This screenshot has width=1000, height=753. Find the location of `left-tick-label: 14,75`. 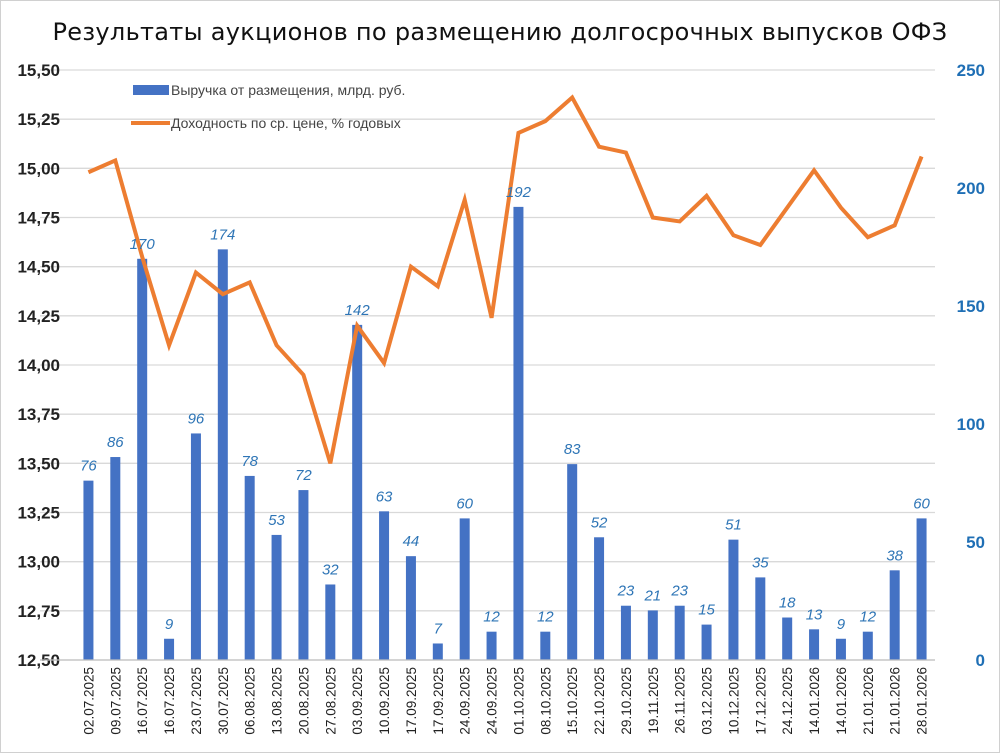

left-tick-label: 14,75 is located at coordinates (38, 218).